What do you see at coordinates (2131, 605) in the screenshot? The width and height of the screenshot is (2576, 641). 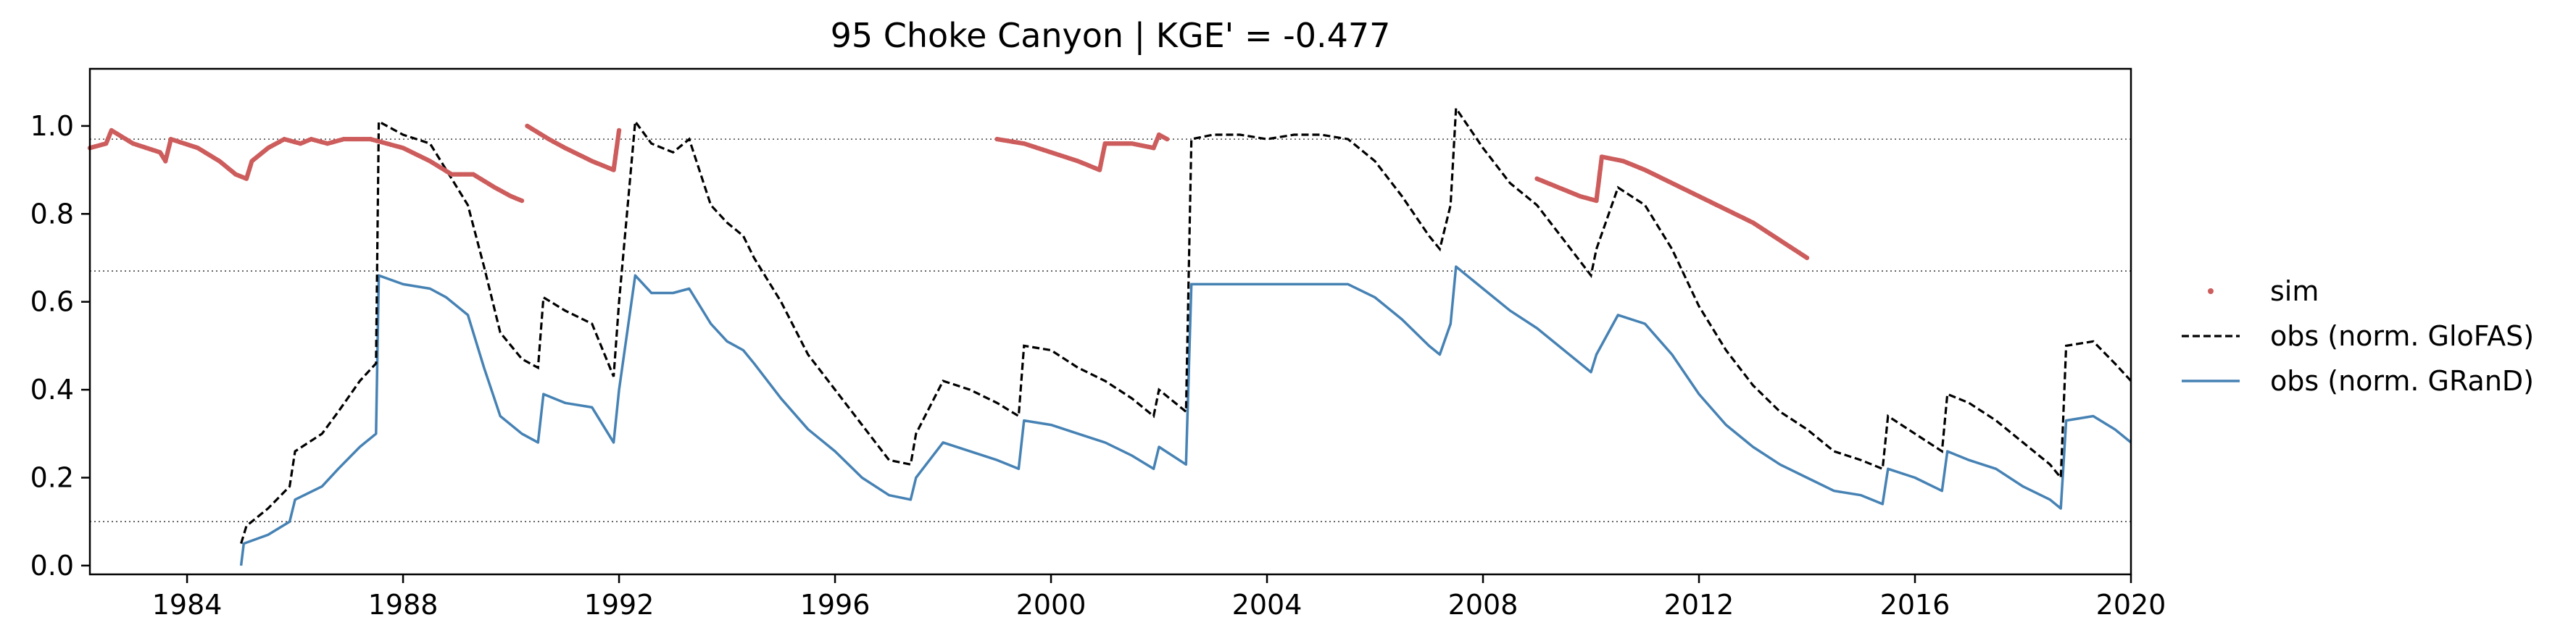 I see `x-tick-label: 2020` at bounding box center [2131, 605].